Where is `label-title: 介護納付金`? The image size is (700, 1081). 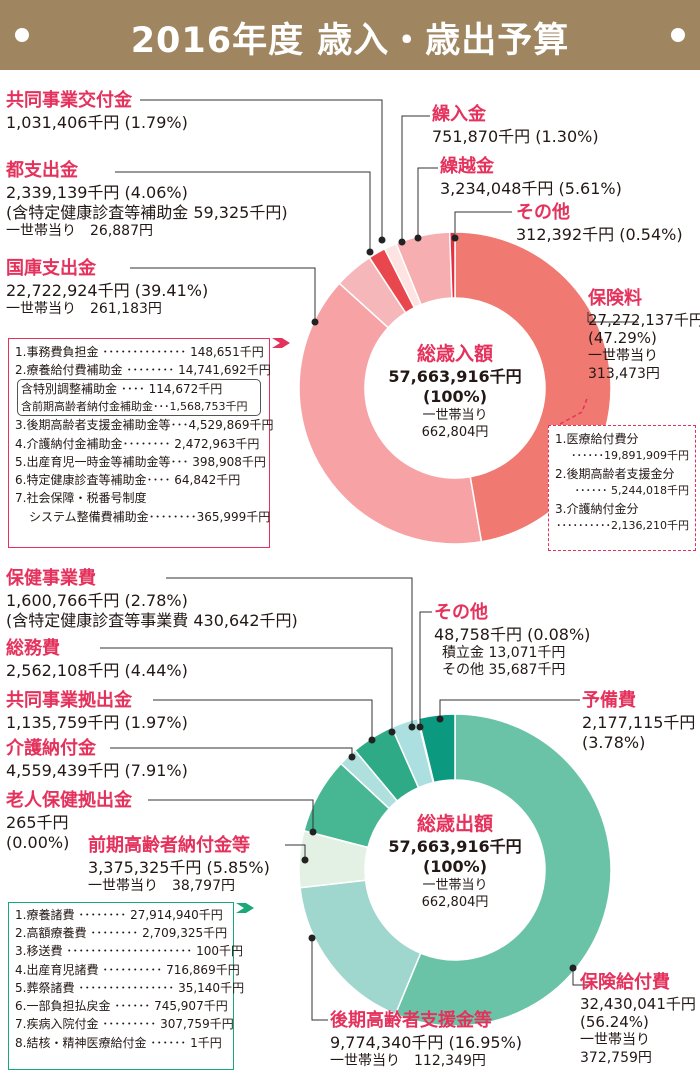 label-title: 介護納付金 is located at coordinates (51, 748).